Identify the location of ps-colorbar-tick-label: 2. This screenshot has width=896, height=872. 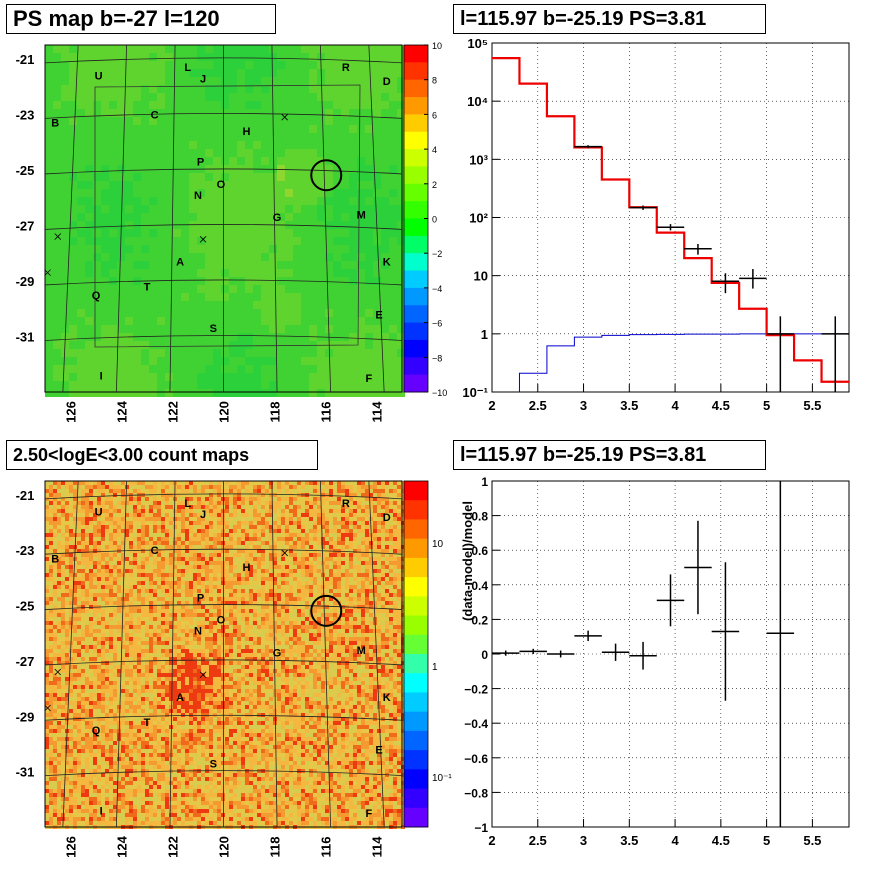
(434, 185).